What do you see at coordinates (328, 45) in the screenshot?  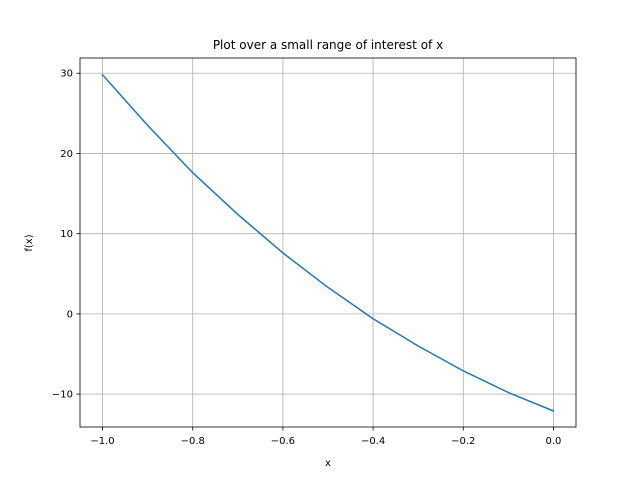 I see `chart-title: Plot over a small range of interest of x` at bounding box center [328, 45].